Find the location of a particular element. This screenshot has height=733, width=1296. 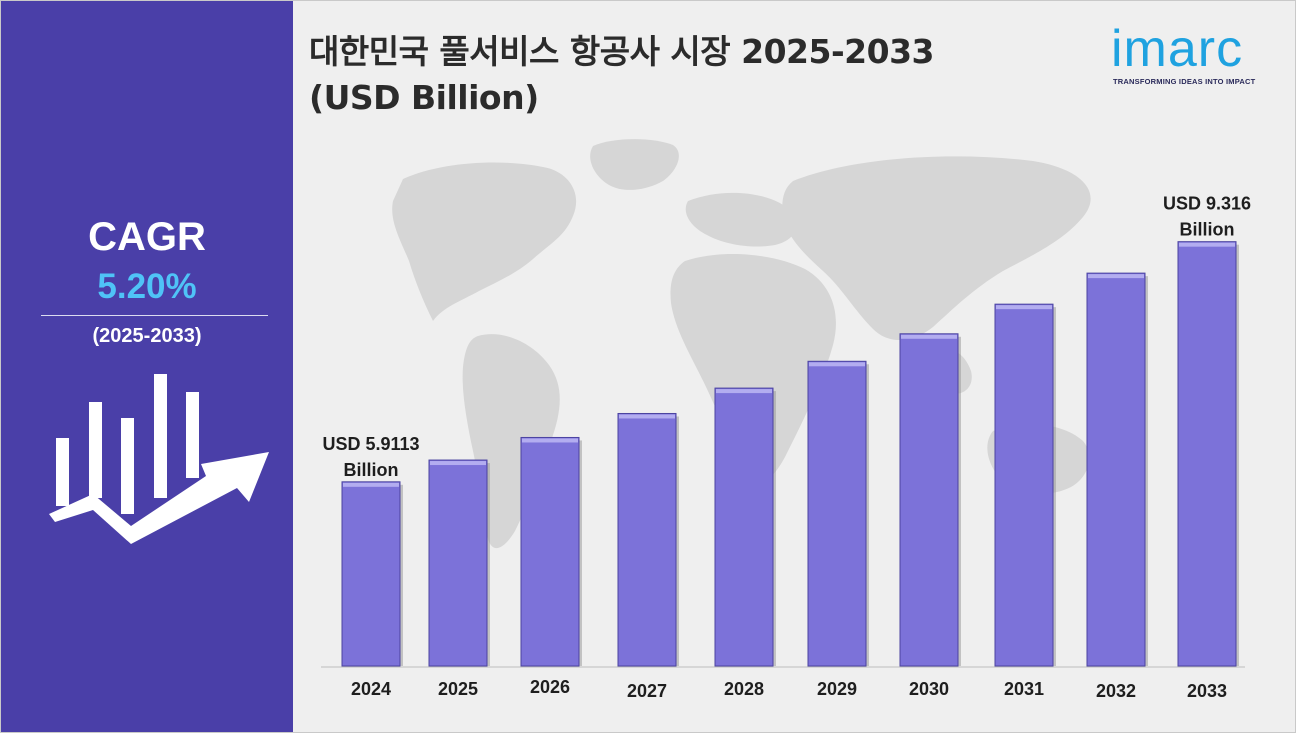

bar-2031 is located at coordinates (1024, 485).